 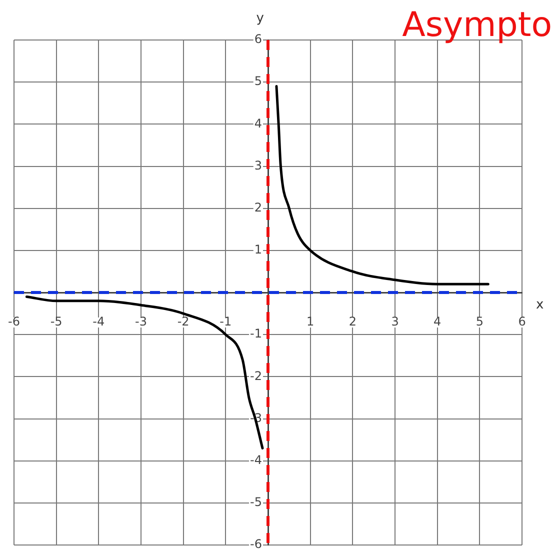 I want to click on x-tick-label: -5, so click(x=56, y=321).